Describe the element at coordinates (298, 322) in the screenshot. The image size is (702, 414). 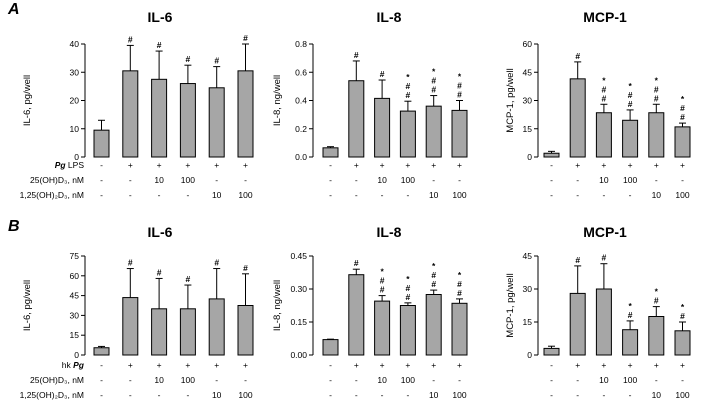
I see `y-tick-label: 0.15` at that location.